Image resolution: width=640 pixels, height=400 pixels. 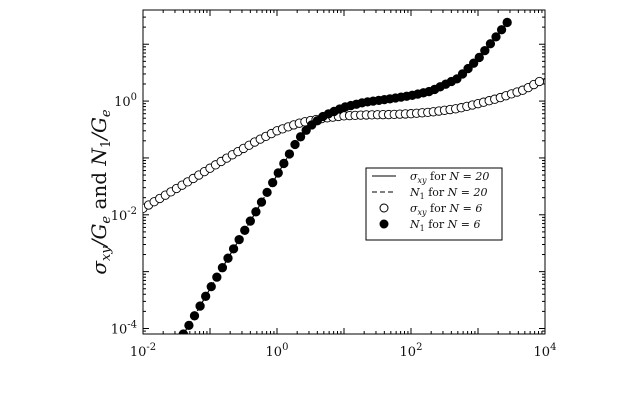 I want to click on ylabel-sub4: e, so click(x=106, y=113).